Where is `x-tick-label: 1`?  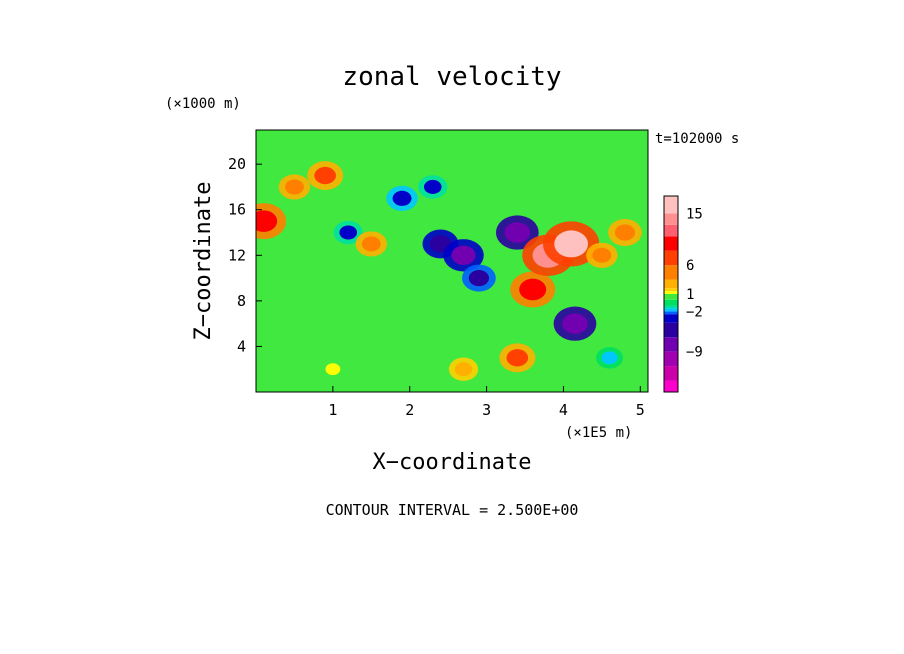
x-tick-label: 1 is located at coordinates (332, 410).